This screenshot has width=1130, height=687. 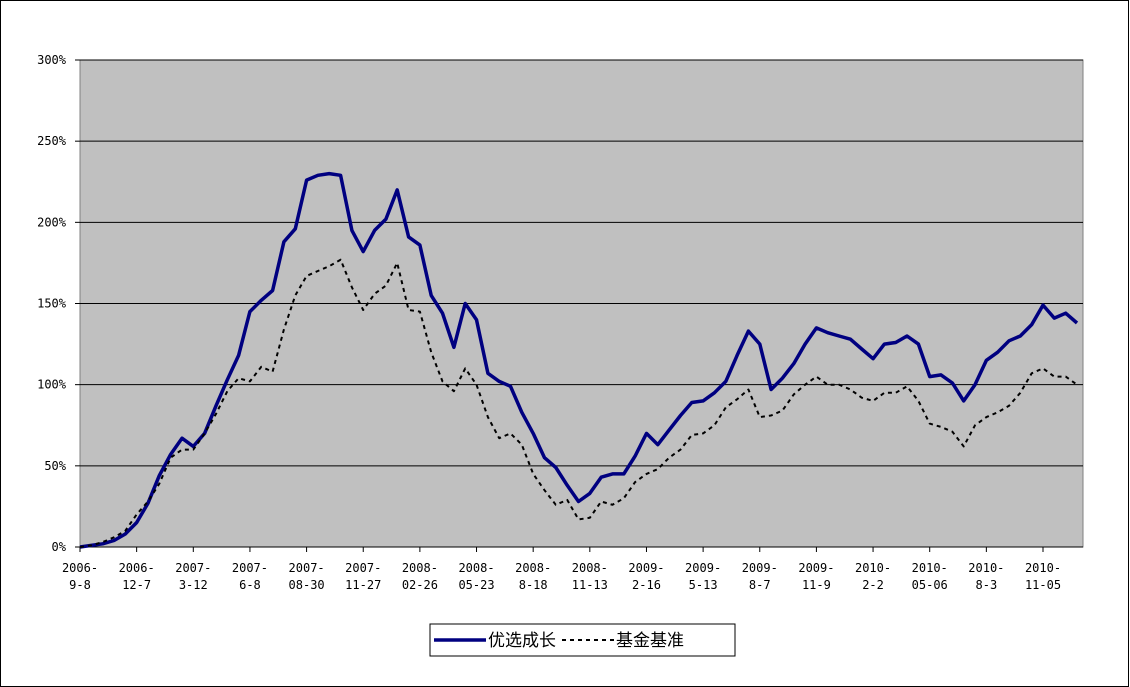 I want to click on x-tick-label: 2010-8-3, so click(x=986, y=576).